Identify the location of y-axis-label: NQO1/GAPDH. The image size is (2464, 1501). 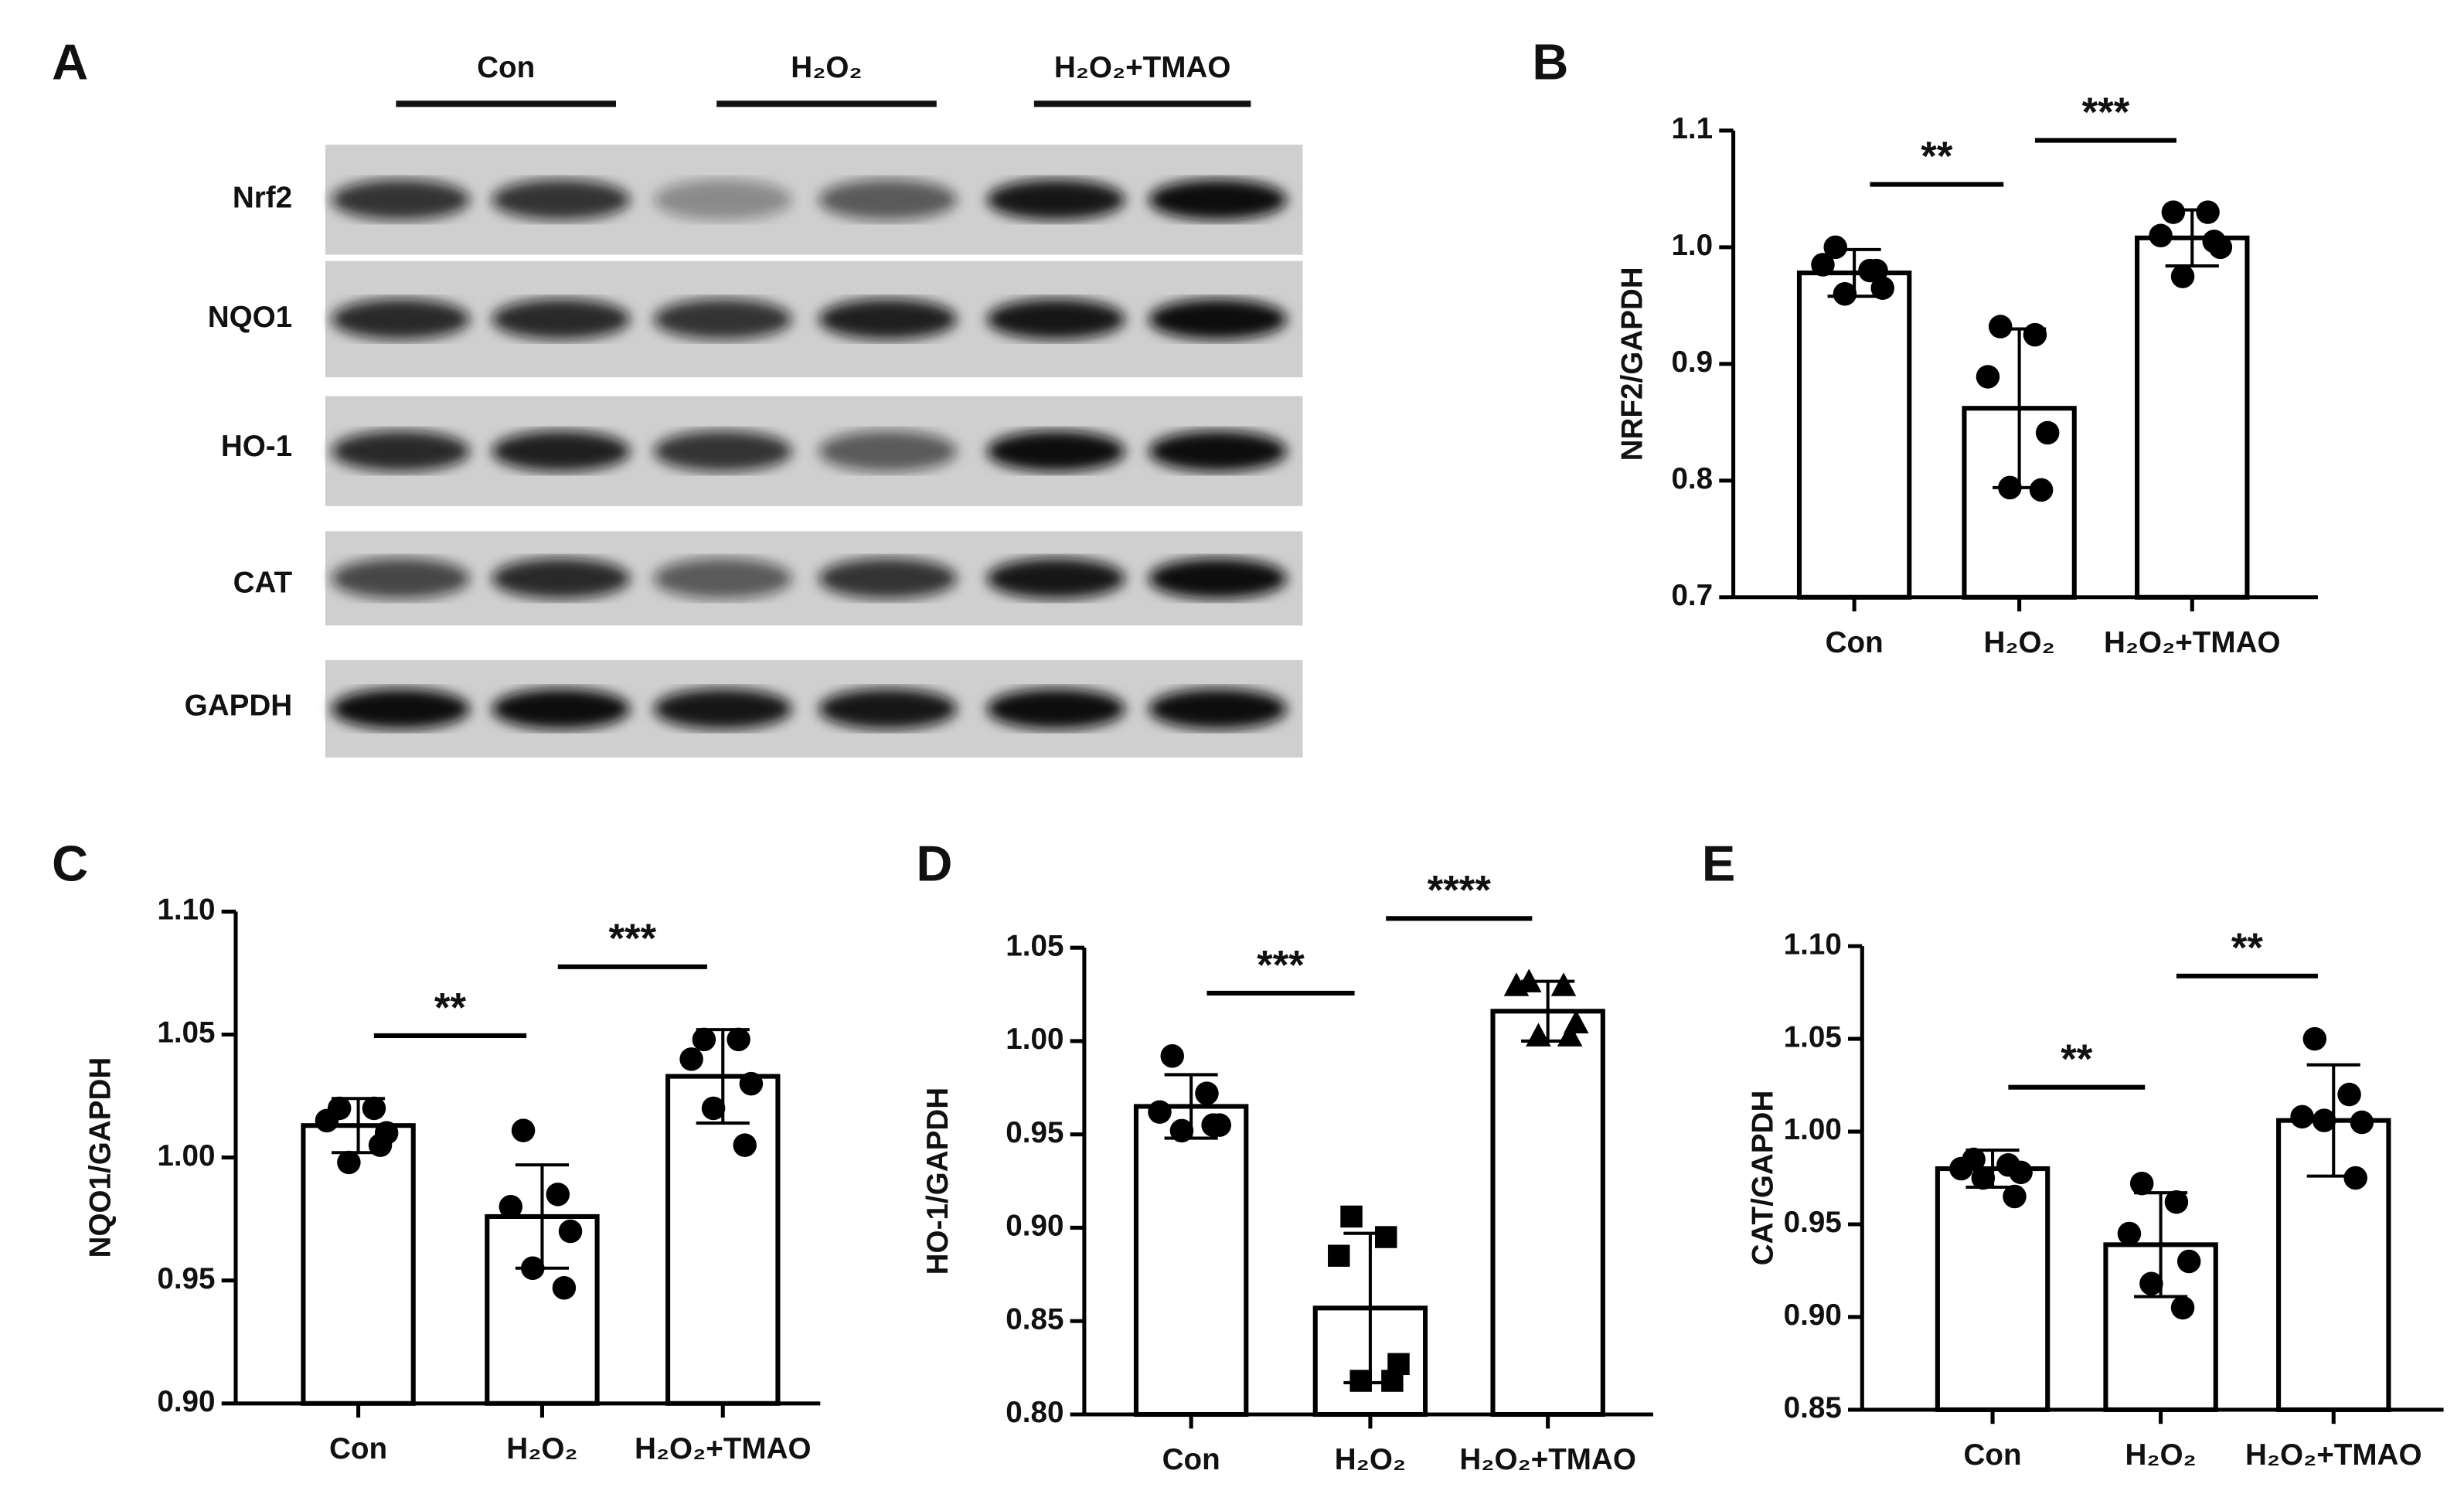
(100, 1157).